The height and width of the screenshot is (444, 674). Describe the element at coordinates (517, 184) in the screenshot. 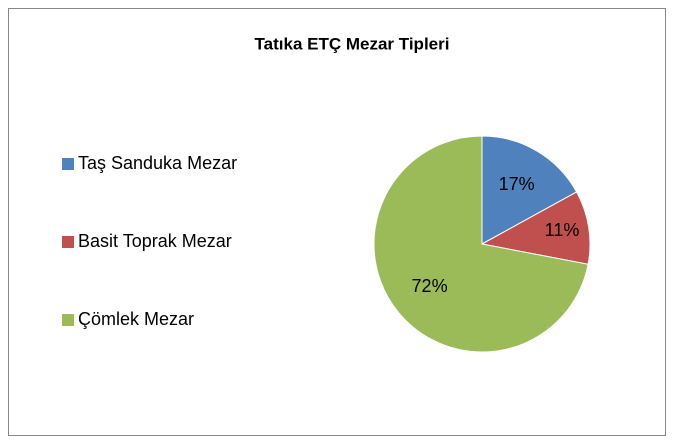

I see `data-label: 17%` at that location.